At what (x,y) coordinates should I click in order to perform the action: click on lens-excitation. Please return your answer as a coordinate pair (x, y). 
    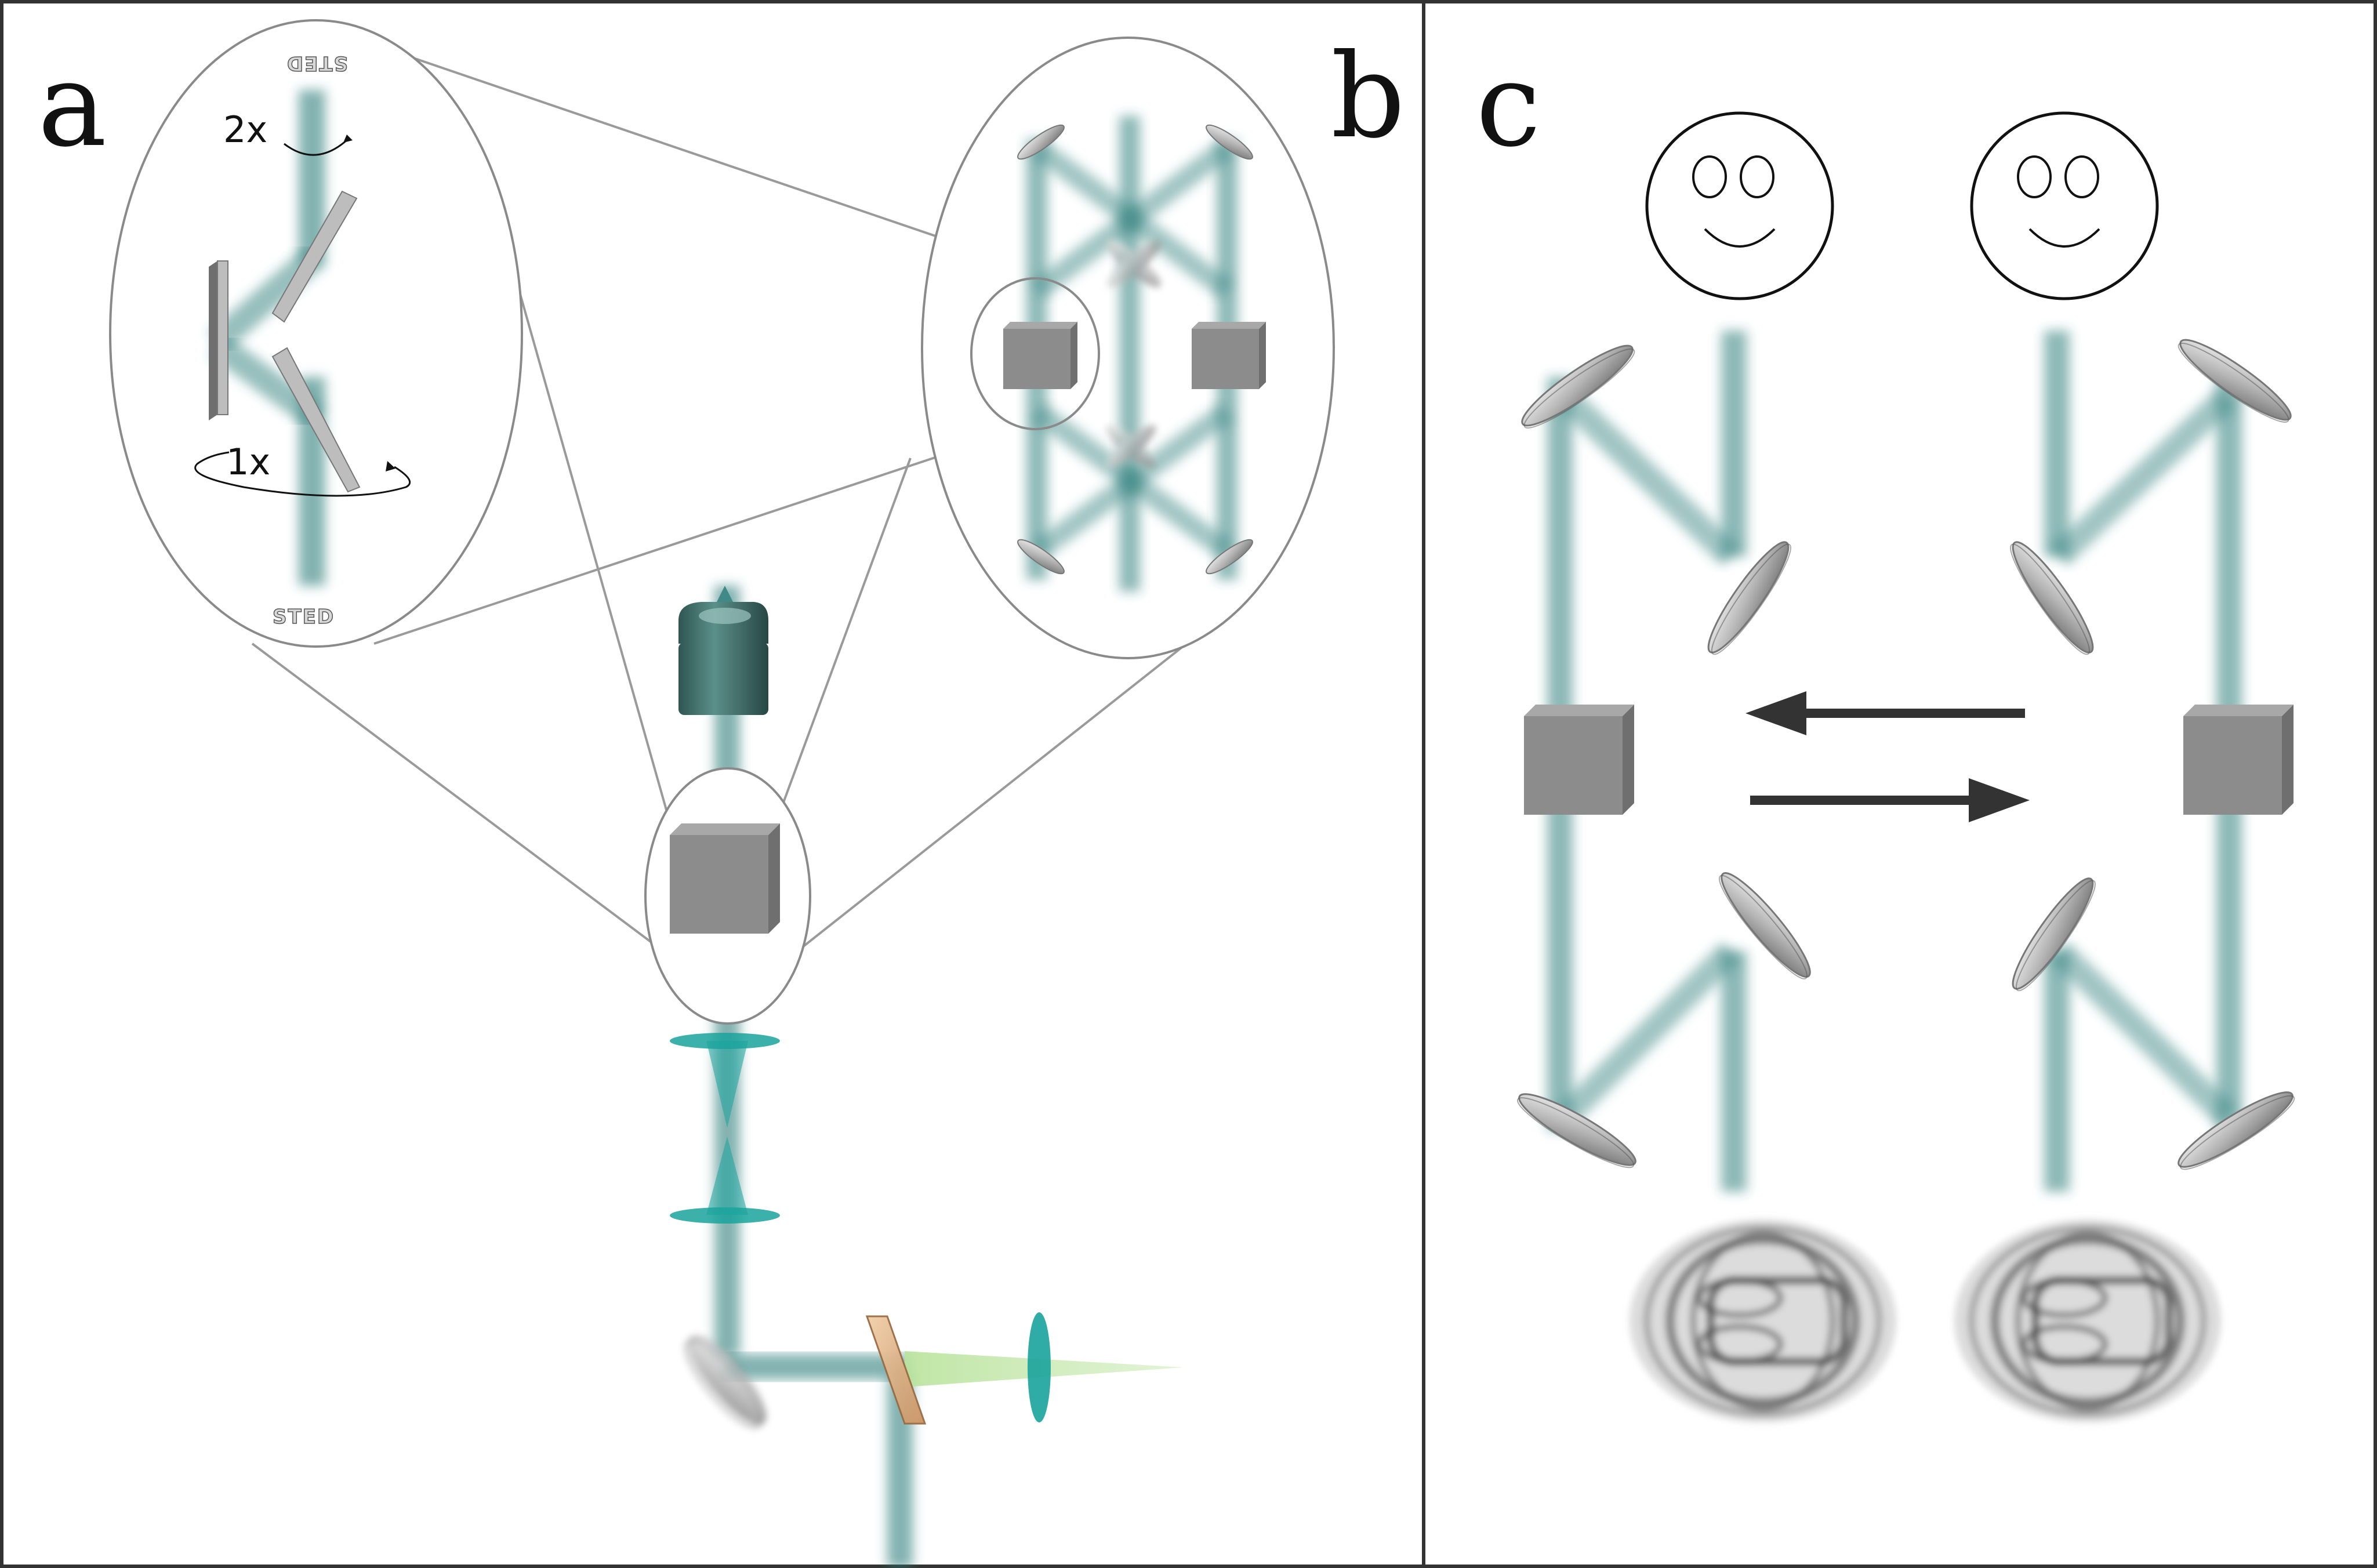
    Looking at the image, I should click on (1039, 1367).